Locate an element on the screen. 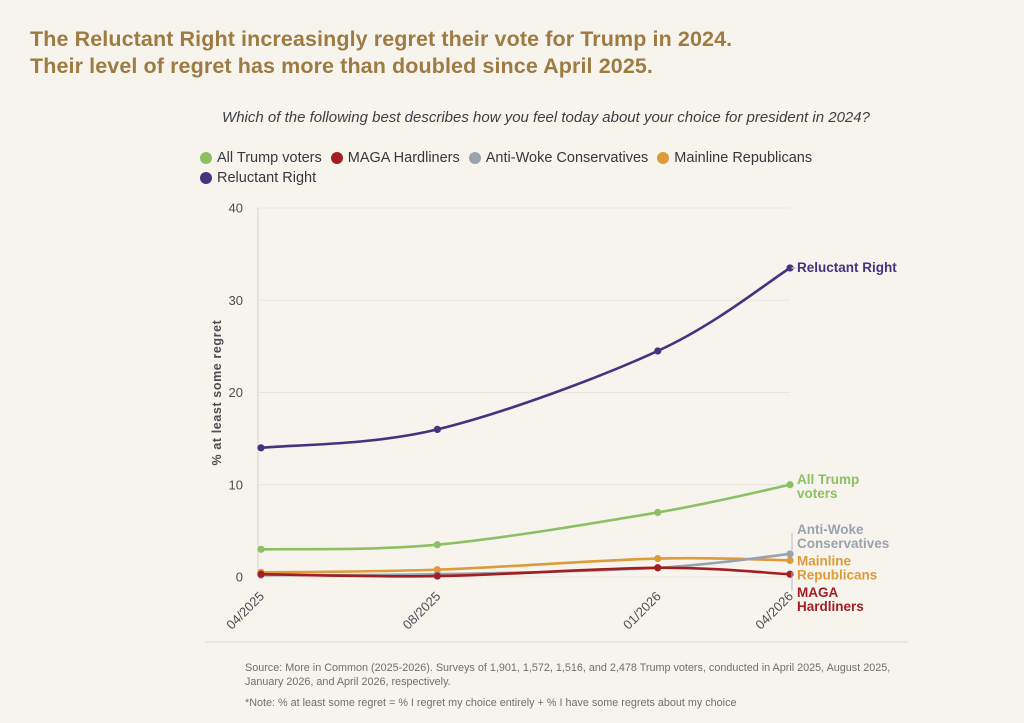 This screenshot has height=723, width=1024. y-axis-tick-labels: 0 10 20 30 40 is located at coordinates (236, 393).